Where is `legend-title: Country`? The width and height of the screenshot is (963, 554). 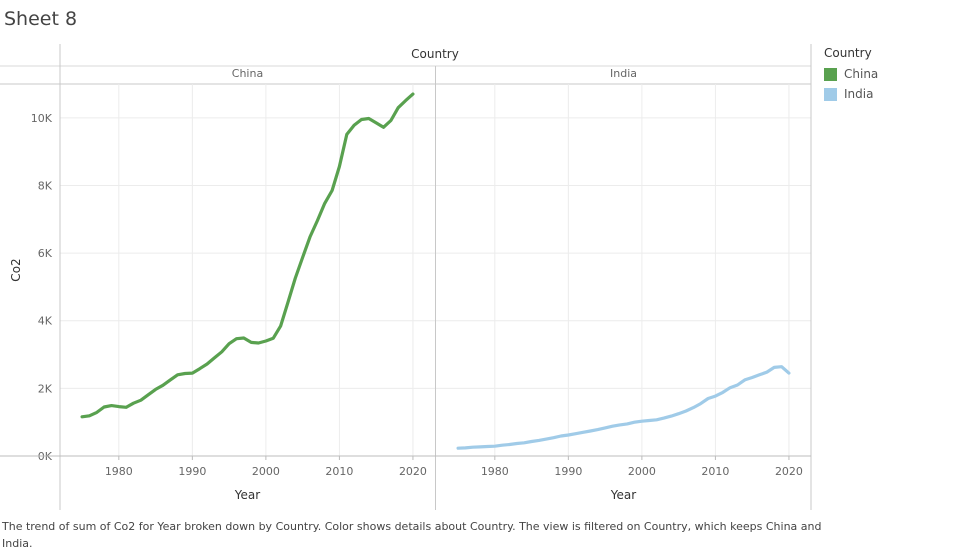
legend-title: Country is located at coordinates (848, 53).